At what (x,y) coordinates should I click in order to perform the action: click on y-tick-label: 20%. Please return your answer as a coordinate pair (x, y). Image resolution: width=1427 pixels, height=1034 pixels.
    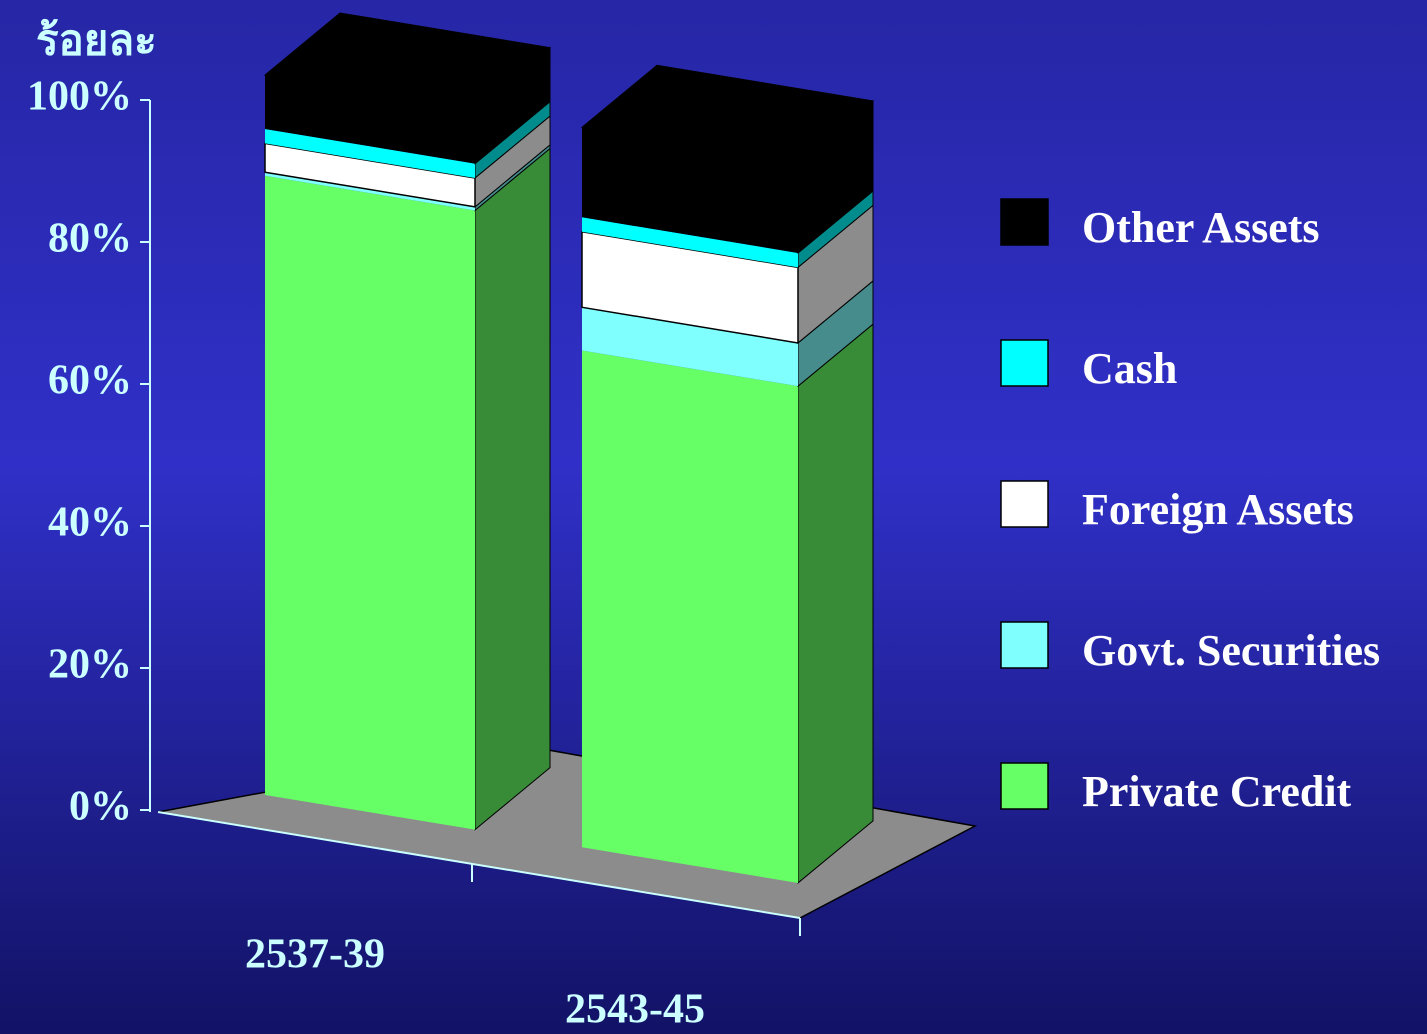
    Looking at the image, I should click on (90, 665).